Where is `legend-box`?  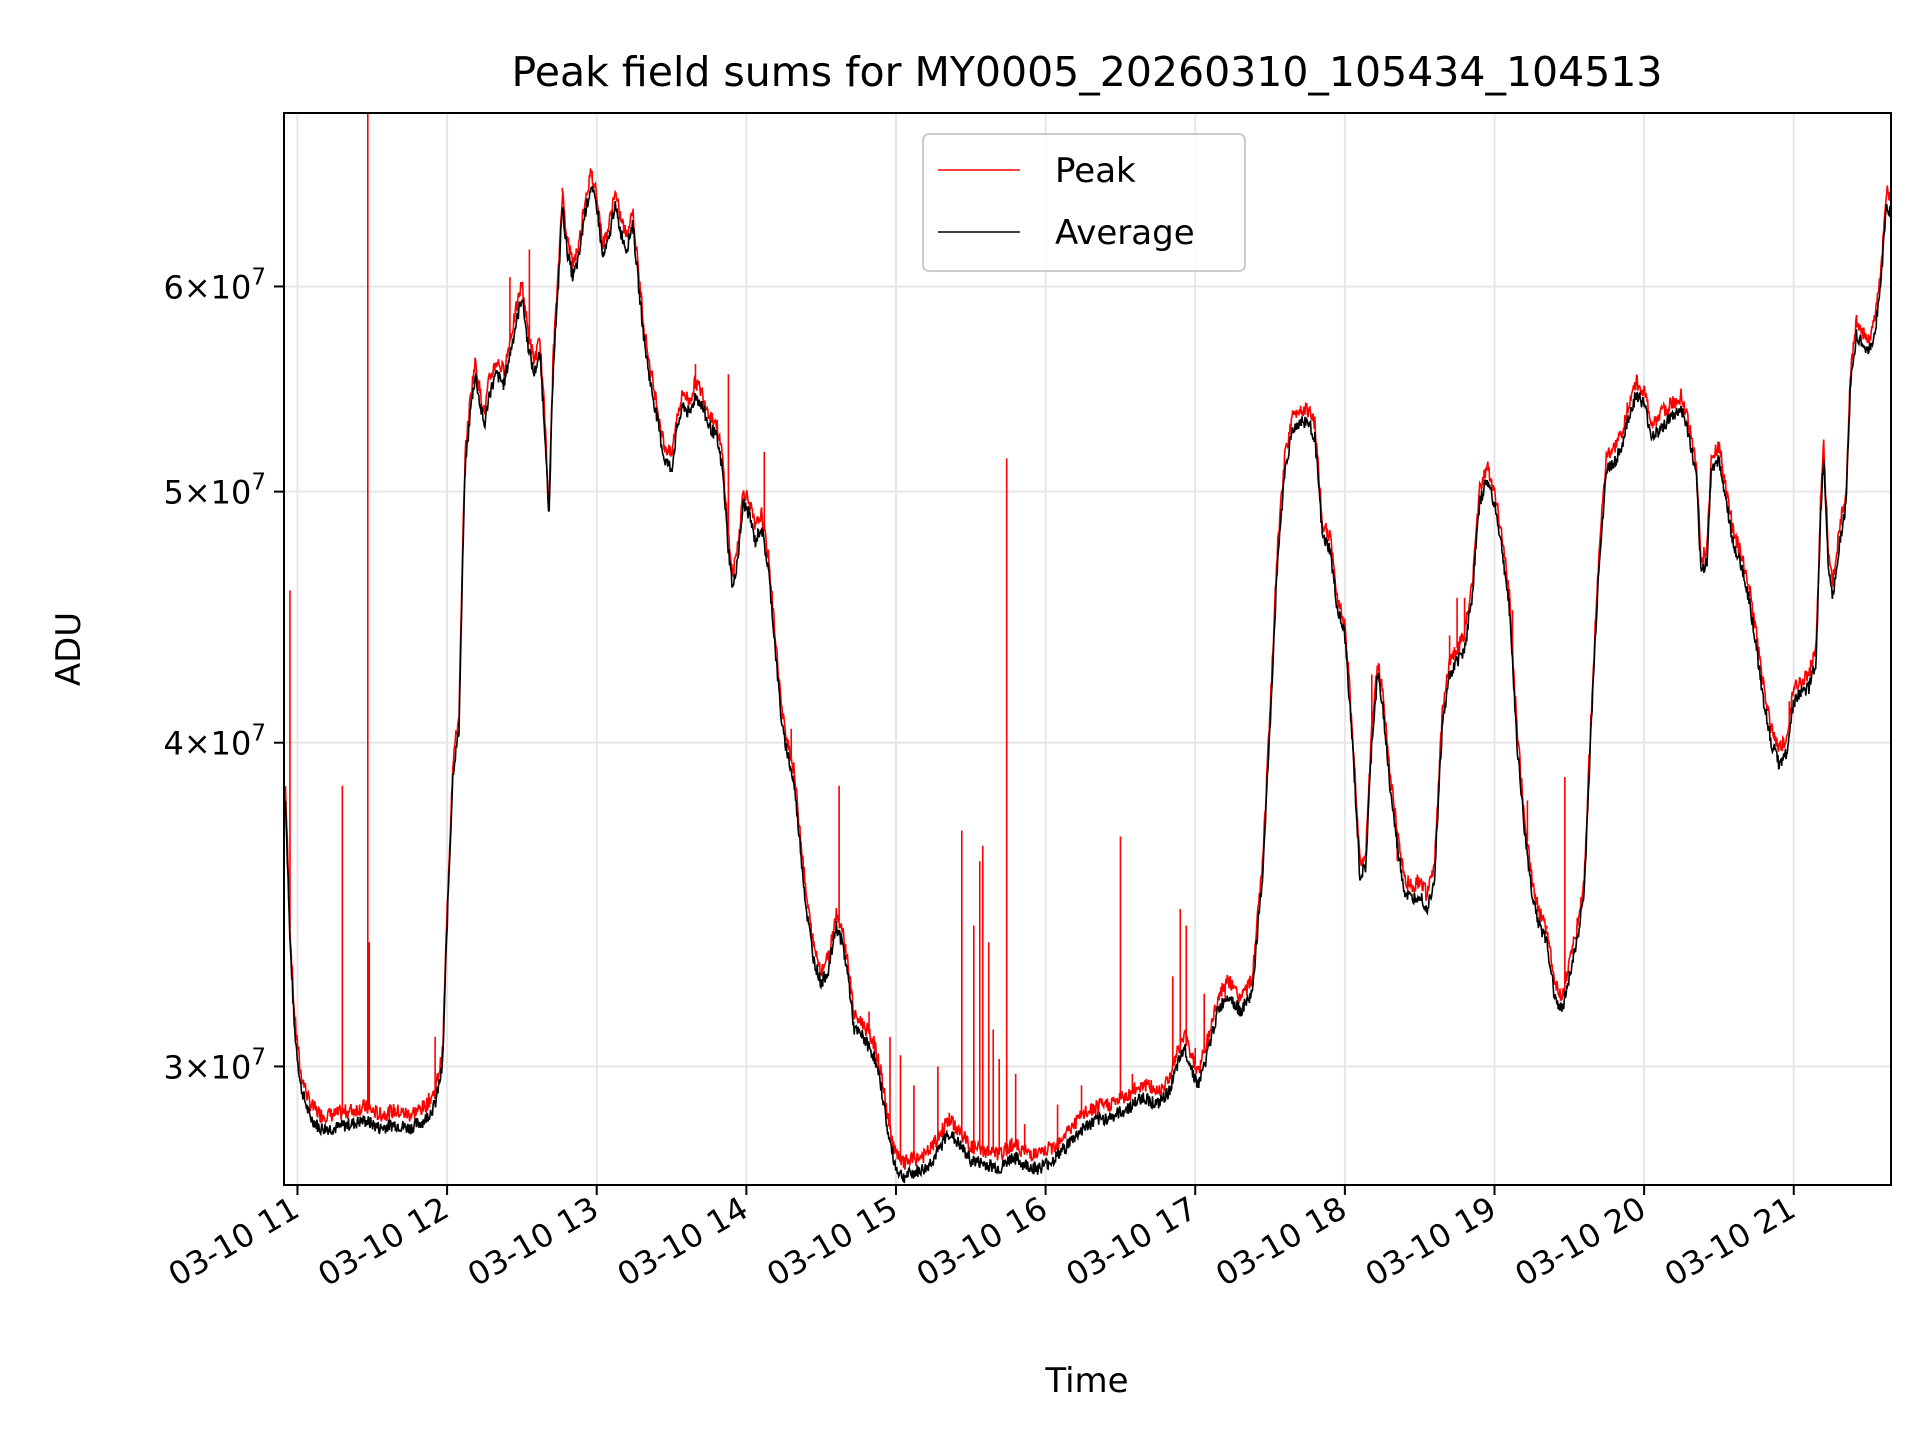 legend-box is located at coordinates (1084, 202).